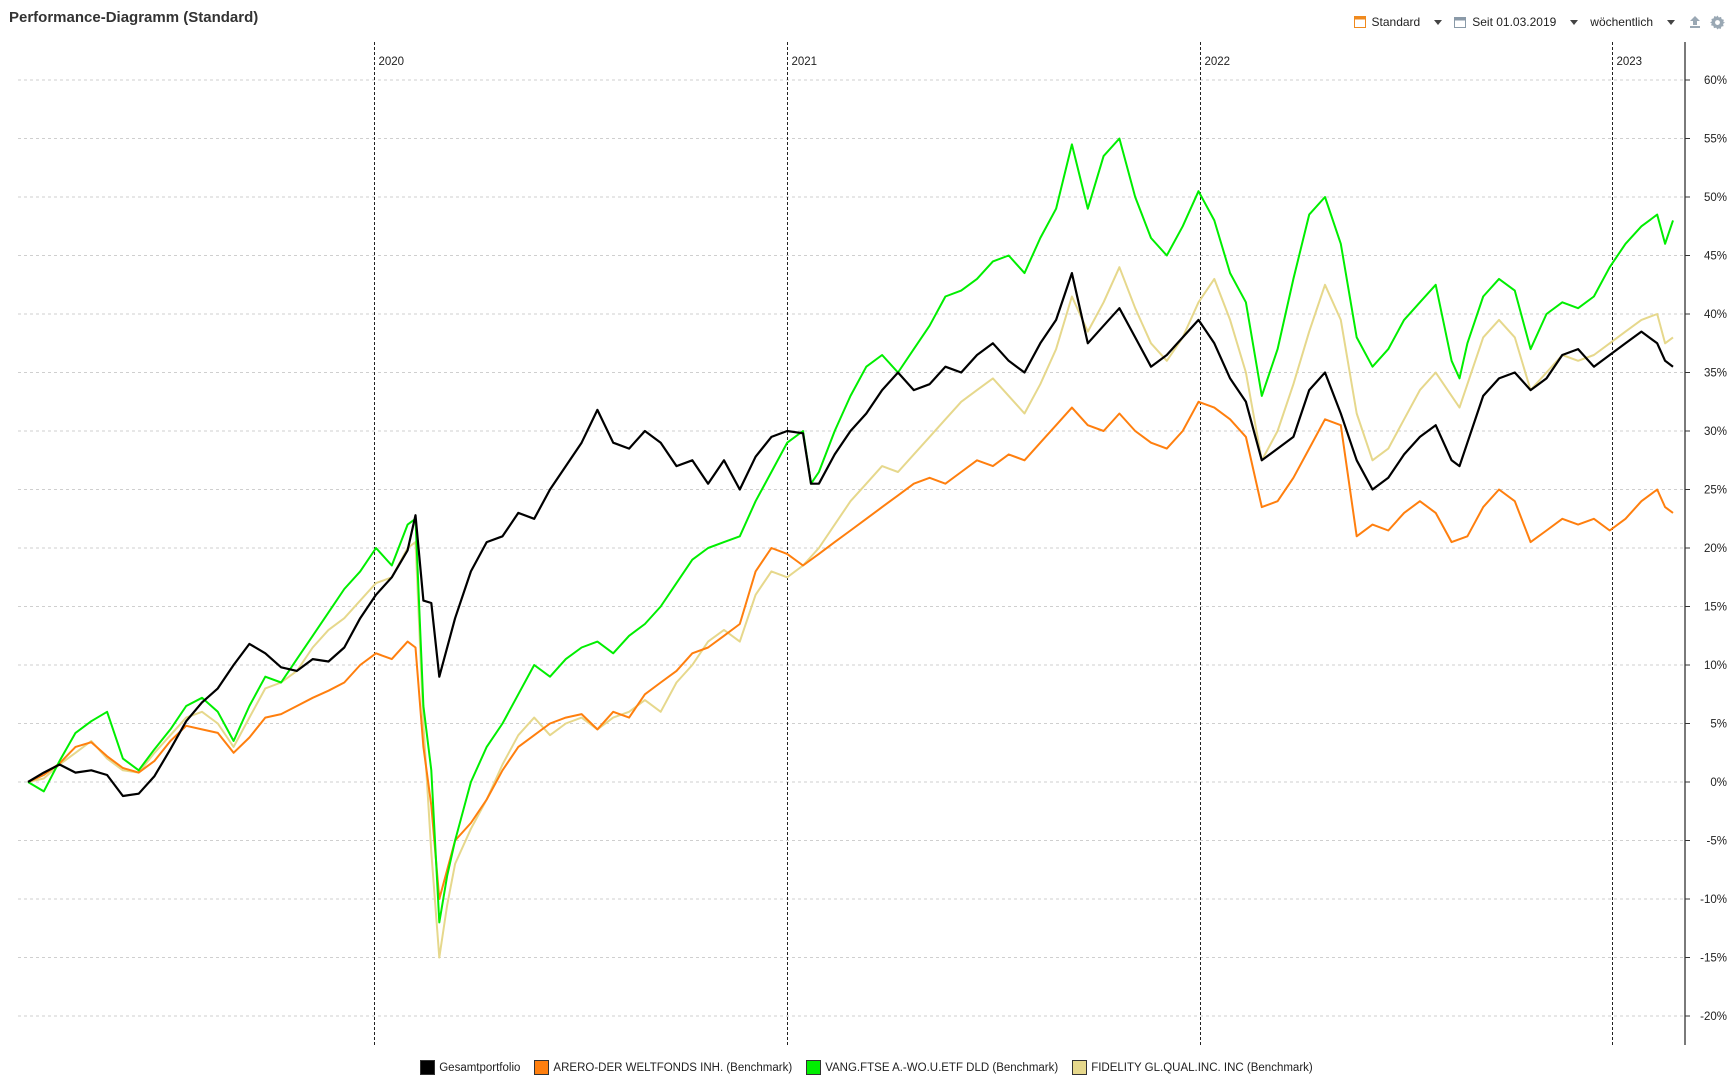 The height and width of the screenshot is (1091, 1733). Describe the element at coordinates (1218, 62) in the screenshot. I see `year-marker-label: 2022` at that location.